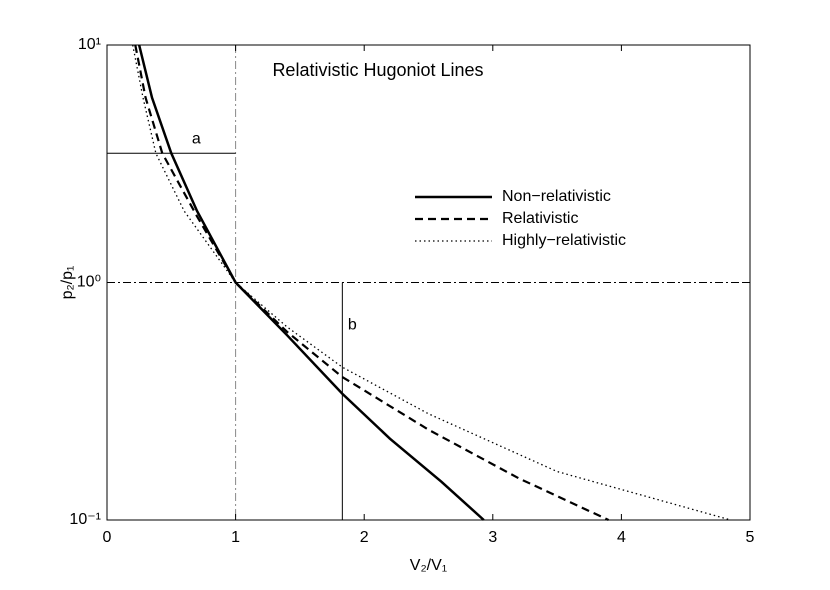 The image size is (830, 590). I want to click on y-tick-label: 10⁰, so click(89, 282).